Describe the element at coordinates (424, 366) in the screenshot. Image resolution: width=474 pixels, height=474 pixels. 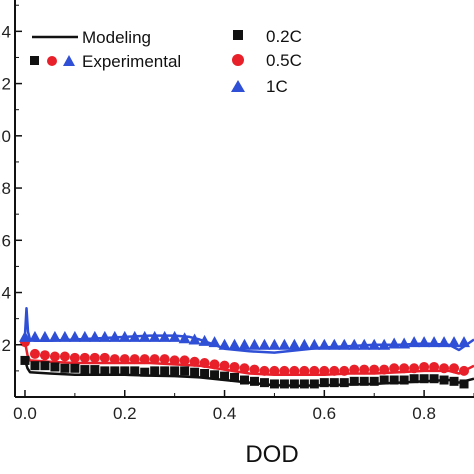
I see `experimental-point-0.5C-40` at that location.